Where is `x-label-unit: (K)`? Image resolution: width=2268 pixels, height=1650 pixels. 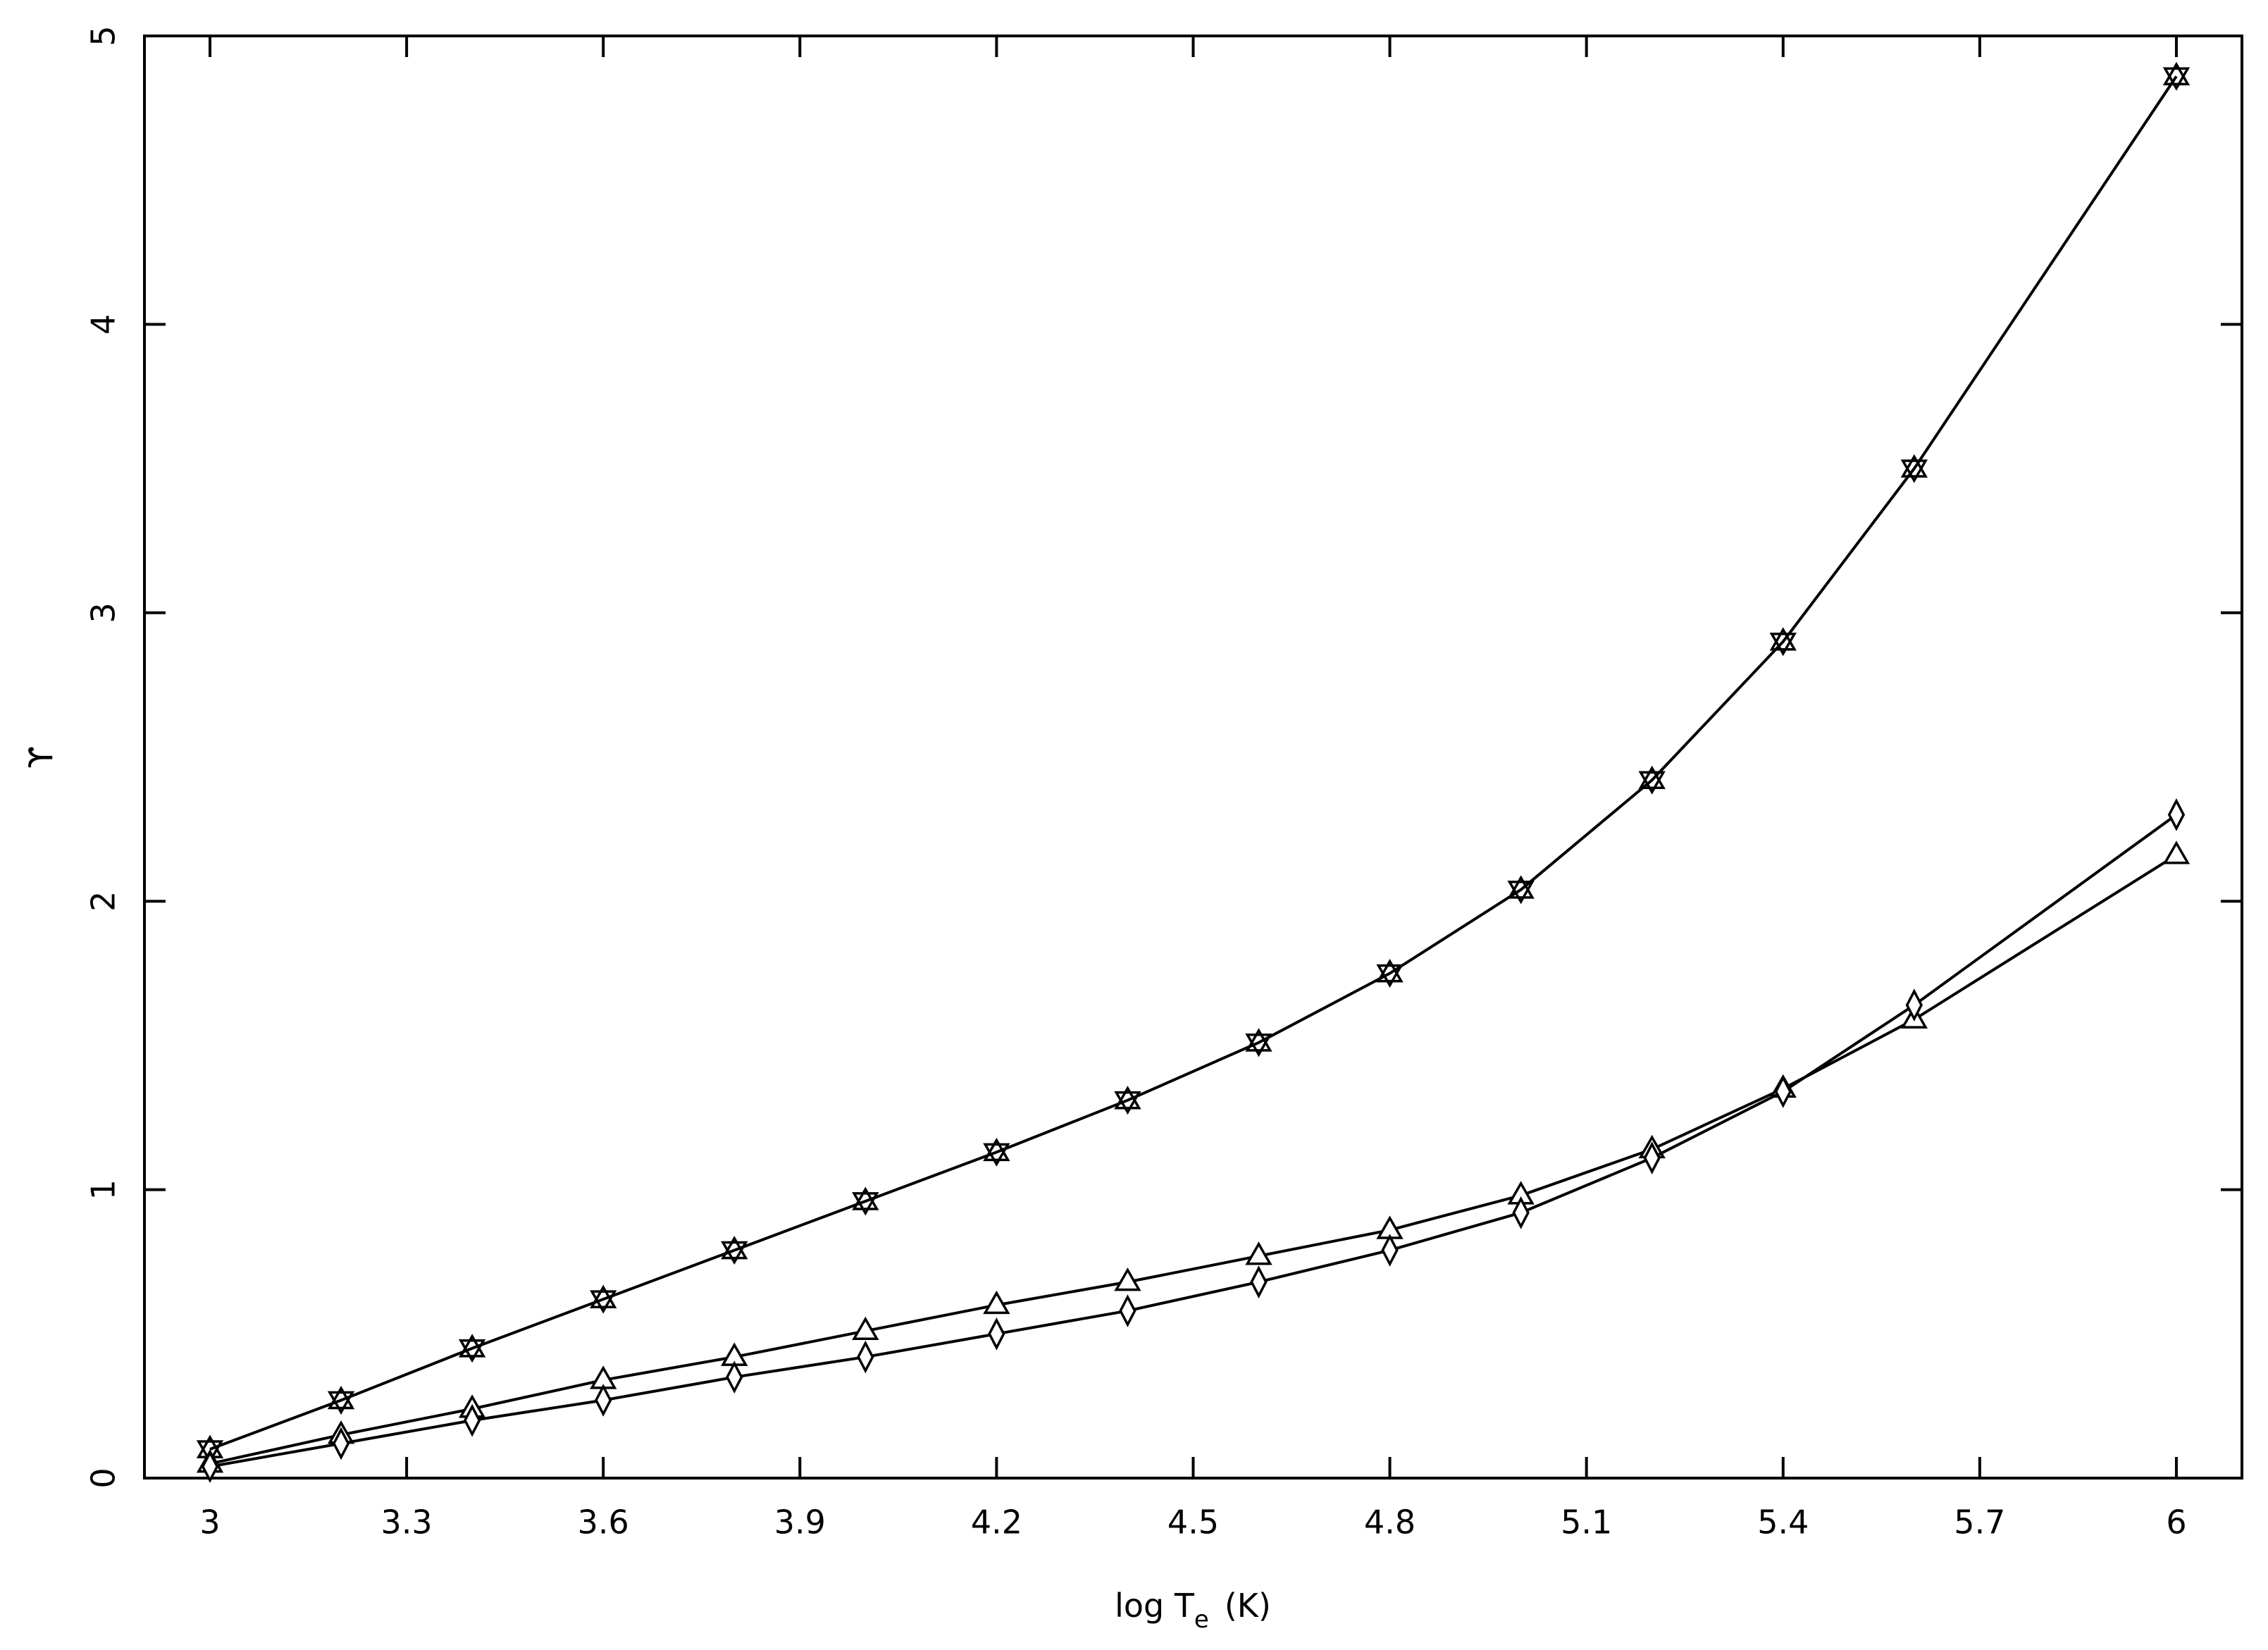 x-label-unit: (K) is located at coordinates (1248, 1606).